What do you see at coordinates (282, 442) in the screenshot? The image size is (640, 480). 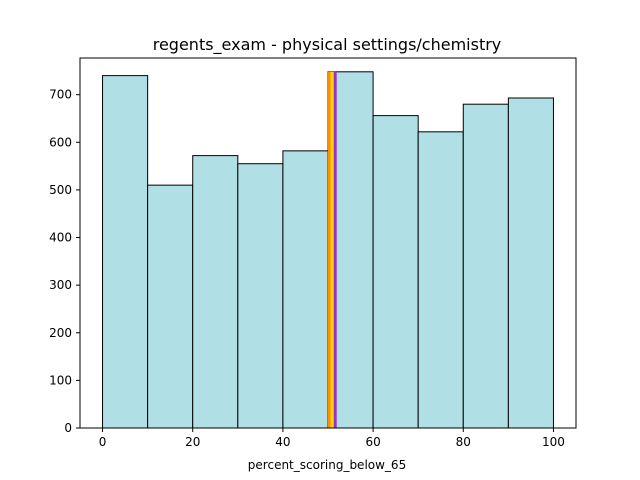 I see `x-tick-label-2: 40` at bounding box center [282, 442].